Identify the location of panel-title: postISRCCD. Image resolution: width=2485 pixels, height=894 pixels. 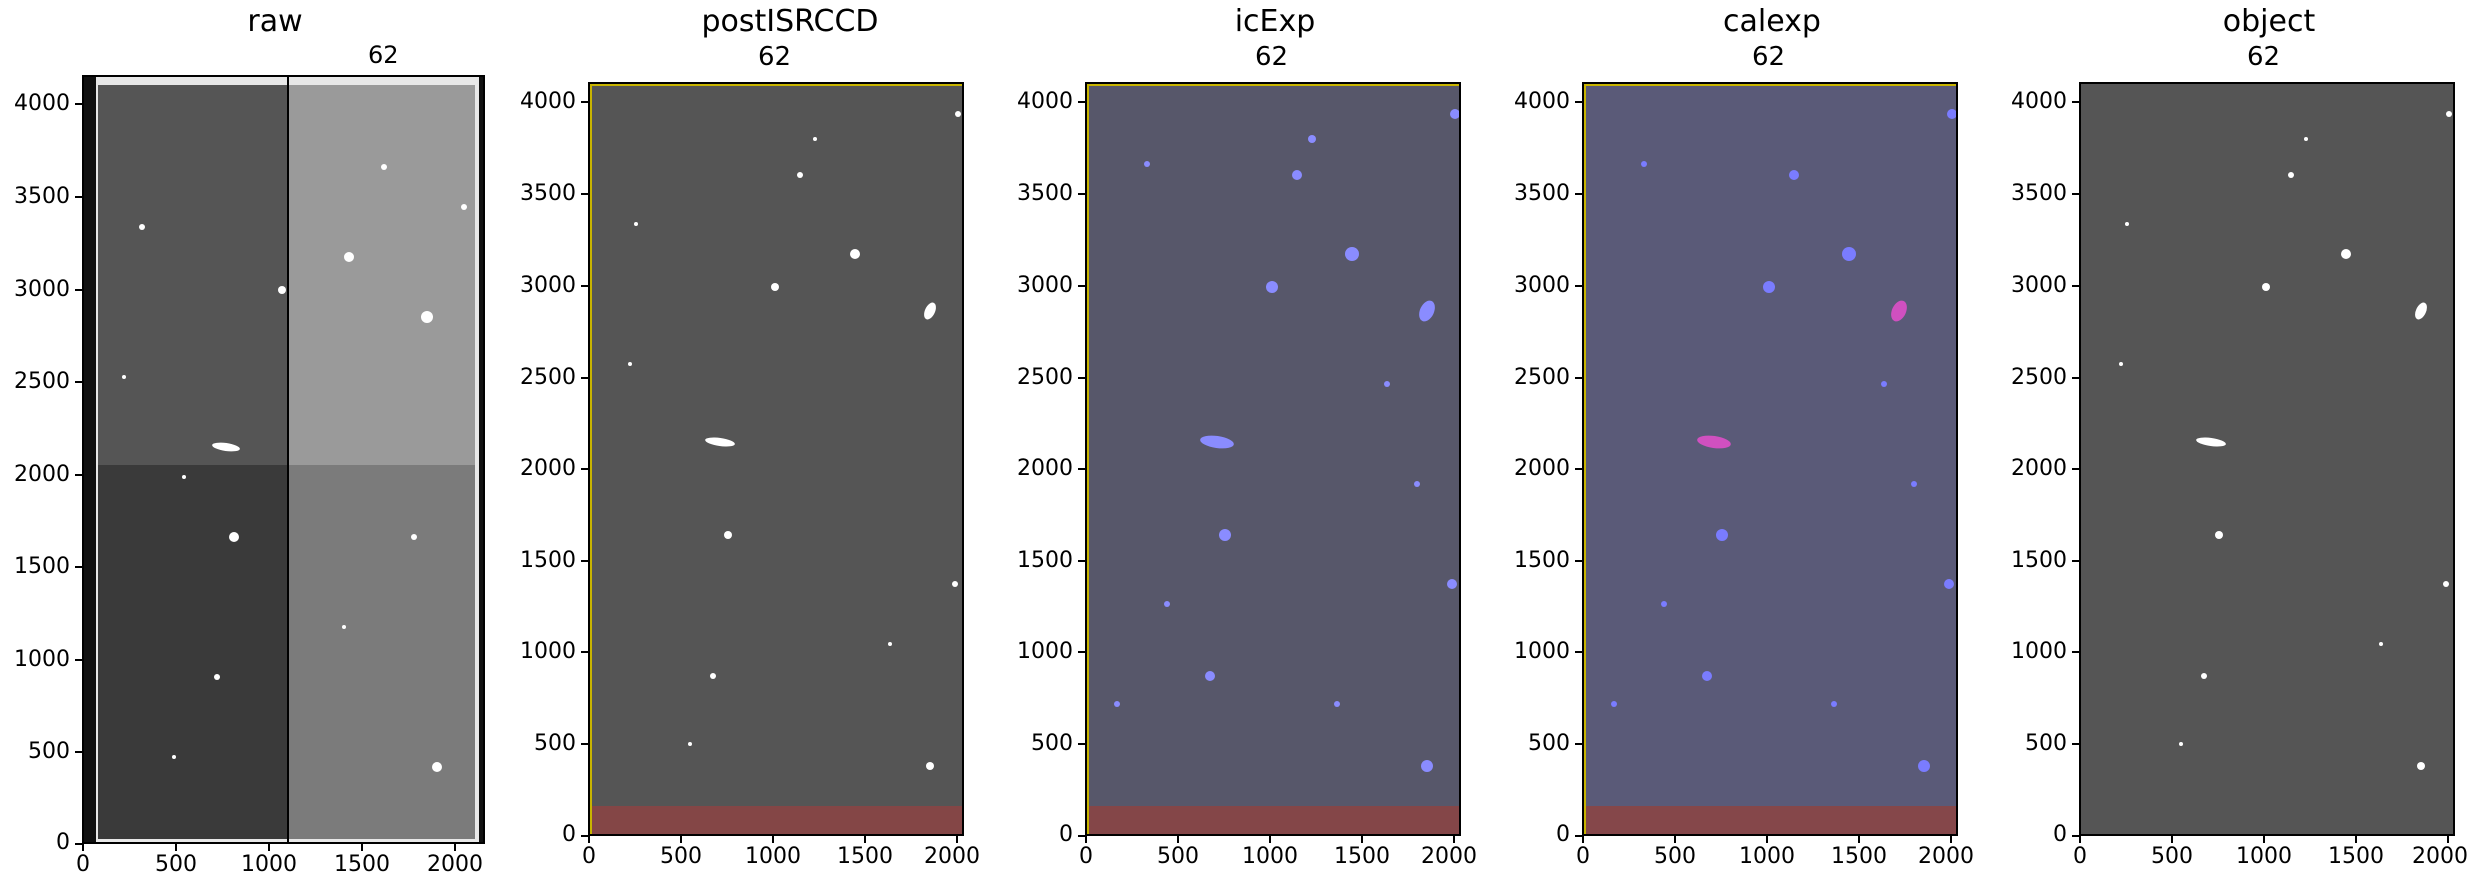
(790, 21).